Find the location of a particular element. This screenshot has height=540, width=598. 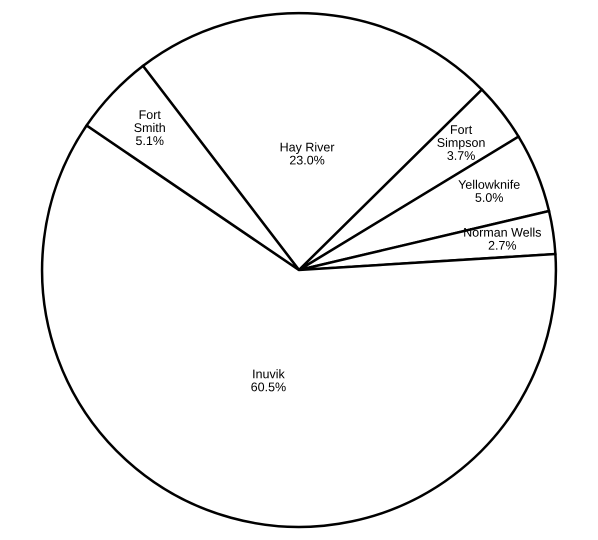

data-label: 2.7% is located at coordinates (502, 245).